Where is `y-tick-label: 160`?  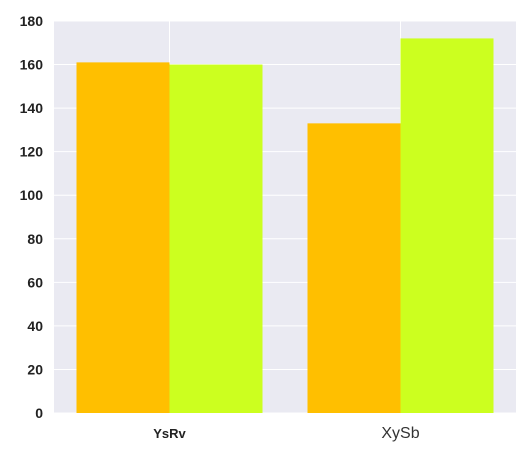 y-tick-label: 160 is located at coordinates (32, 65).